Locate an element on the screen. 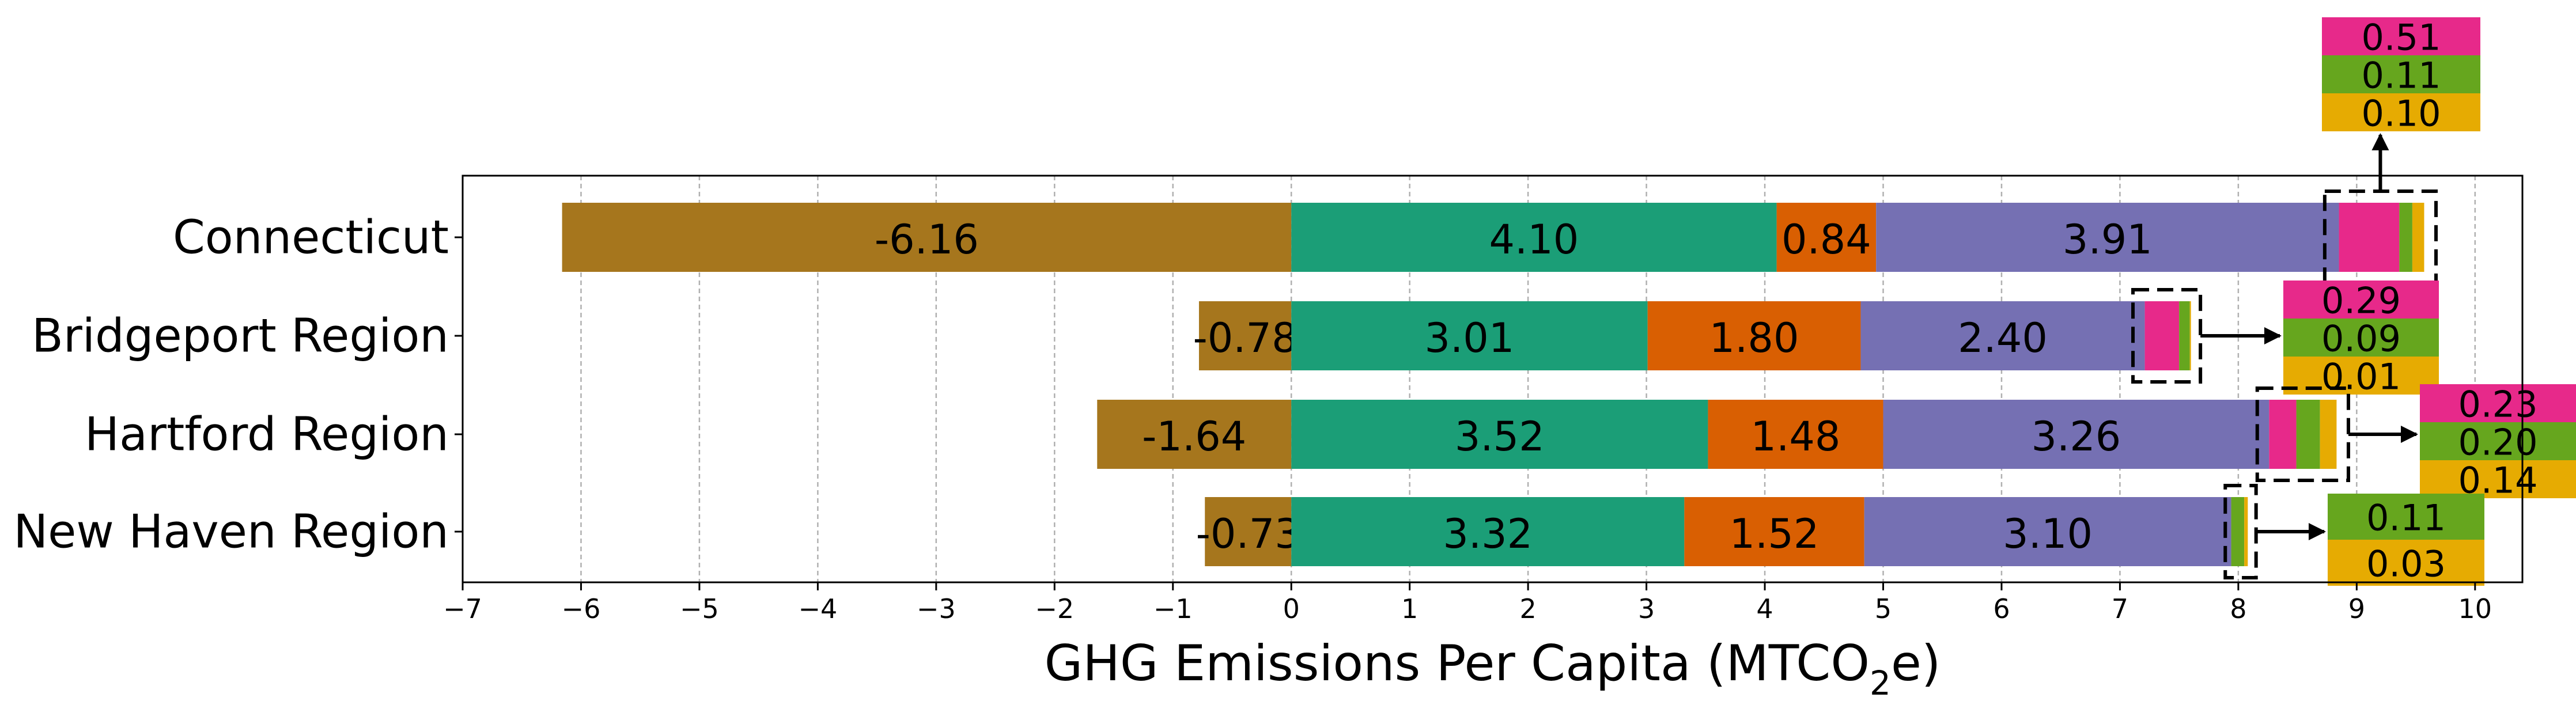 This screenshot has height=705, width=2576. bar-segment-r1-s1 is located at coordinates (1469, 335).